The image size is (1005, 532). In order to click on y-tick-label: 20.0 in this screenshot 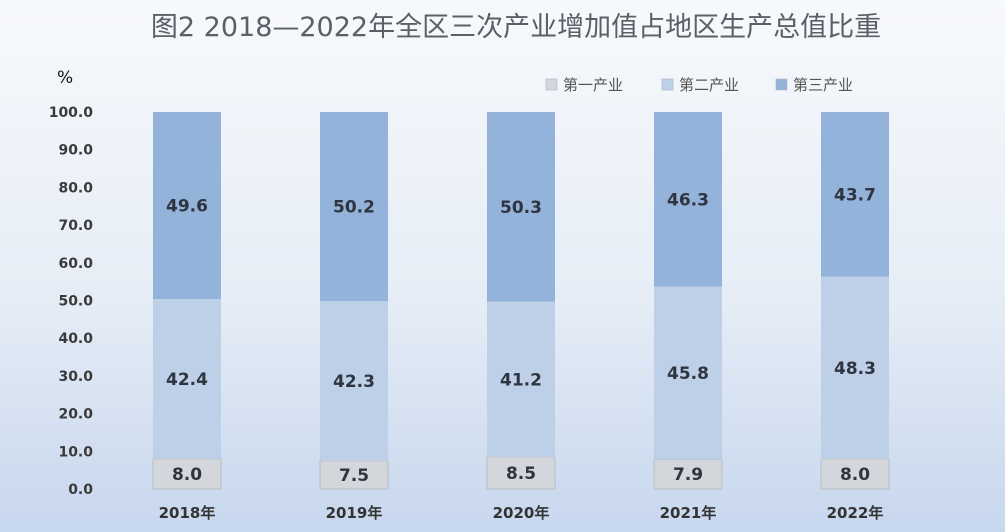, I will do `click(75, 415)`.